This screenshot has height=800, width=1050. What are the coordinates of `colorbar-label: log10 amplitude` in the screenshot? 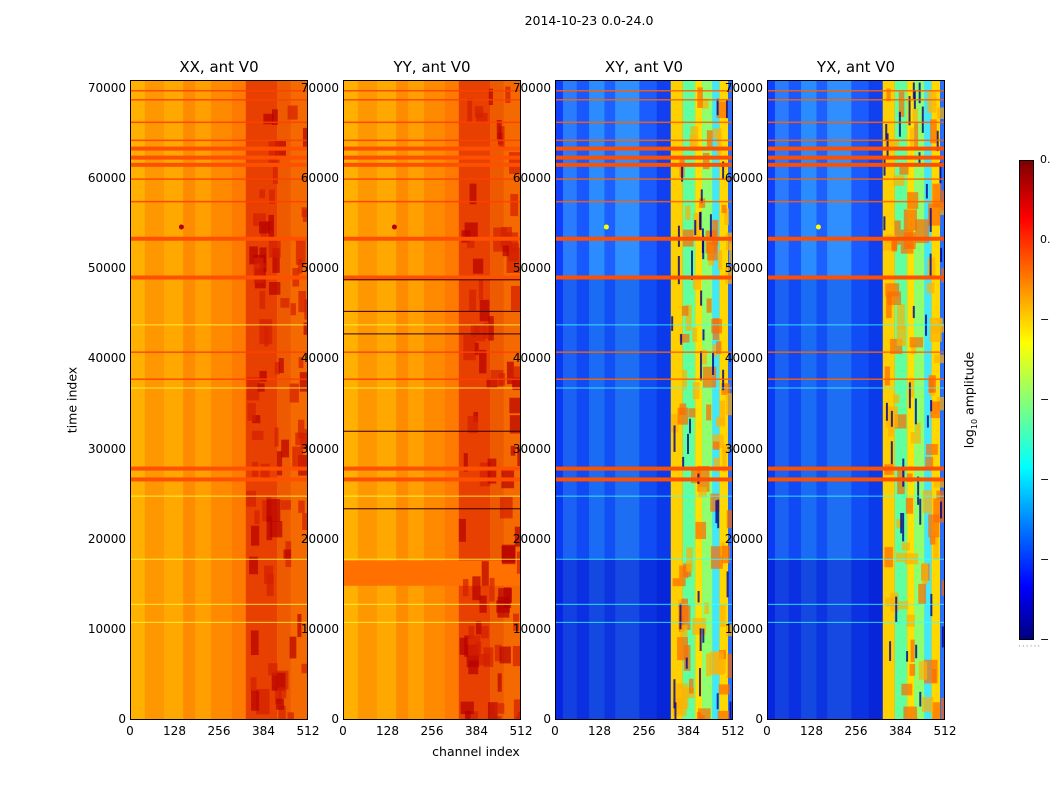 It's located at (970, 400).